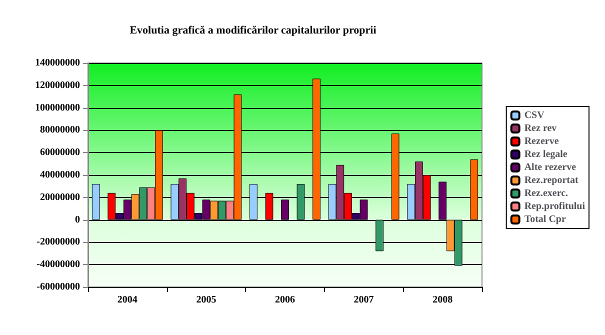 The height and width of the screenshot is (335, 605). What do you see at coordinates (60, 197) in the screenshot?
I see `y-tick-label: 20000000` at bounding box center [60, 197].